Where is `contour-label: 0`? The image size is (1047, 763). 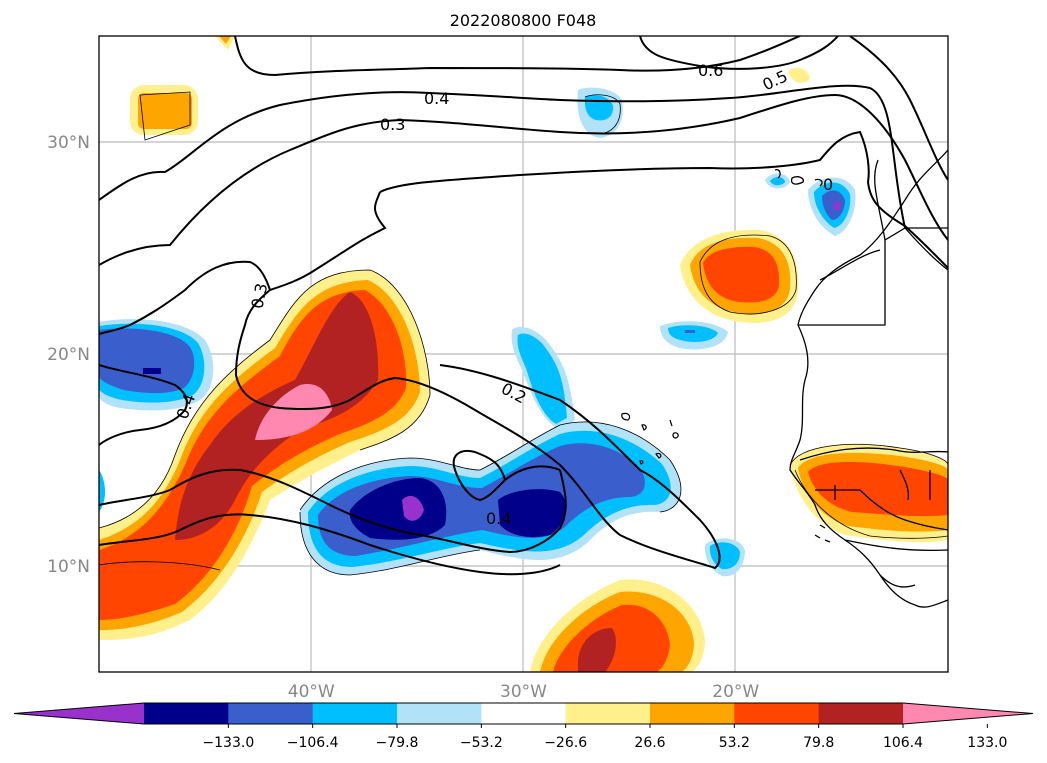 contour-label: 0 is located at coordinates (828, 184).